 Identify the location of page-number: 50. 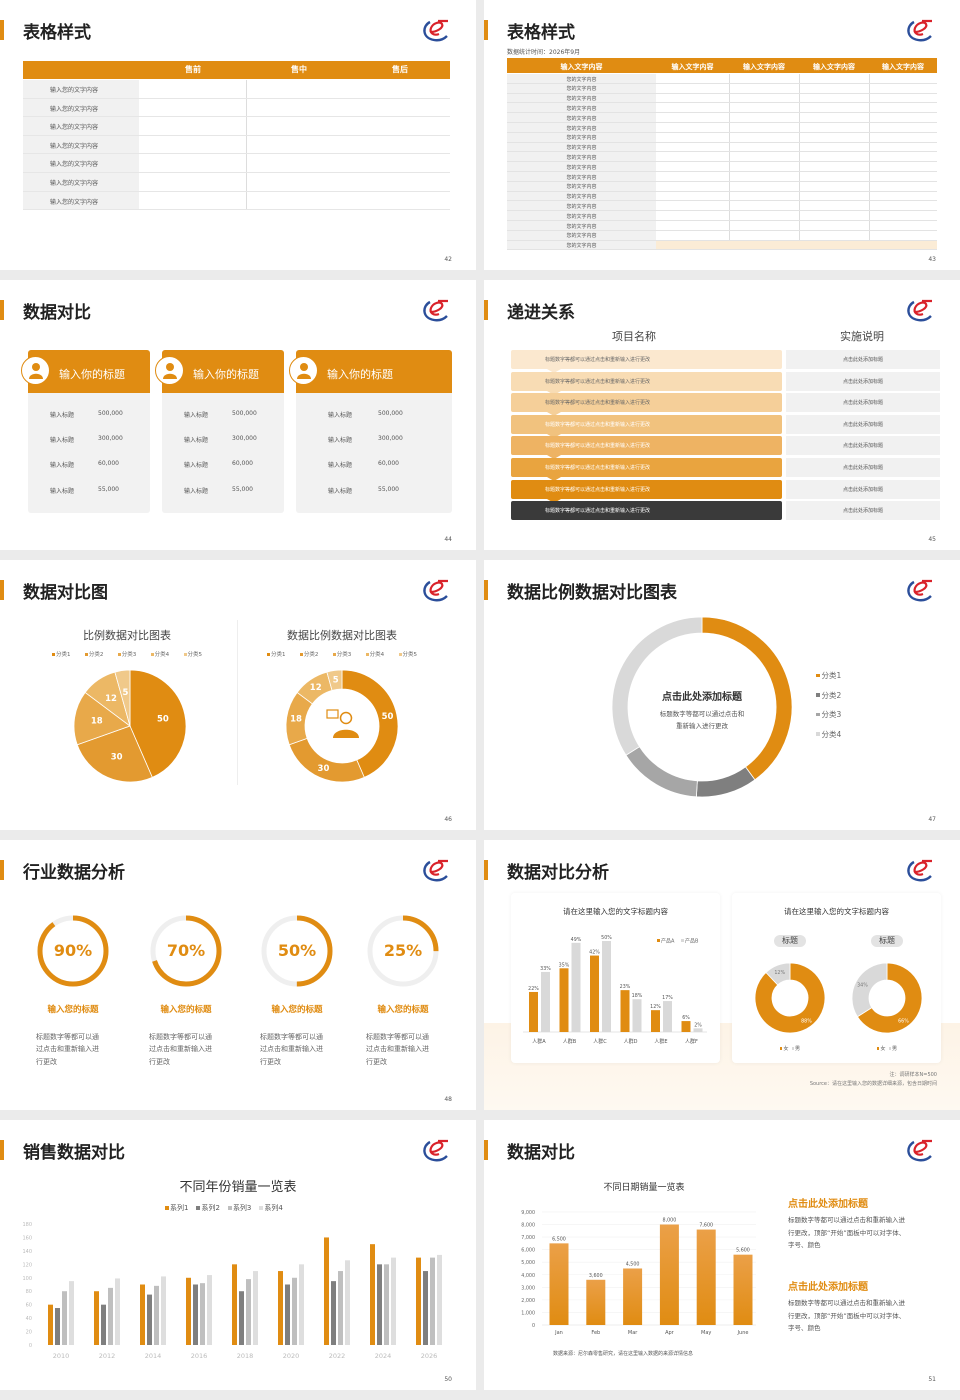
(448, 1379).